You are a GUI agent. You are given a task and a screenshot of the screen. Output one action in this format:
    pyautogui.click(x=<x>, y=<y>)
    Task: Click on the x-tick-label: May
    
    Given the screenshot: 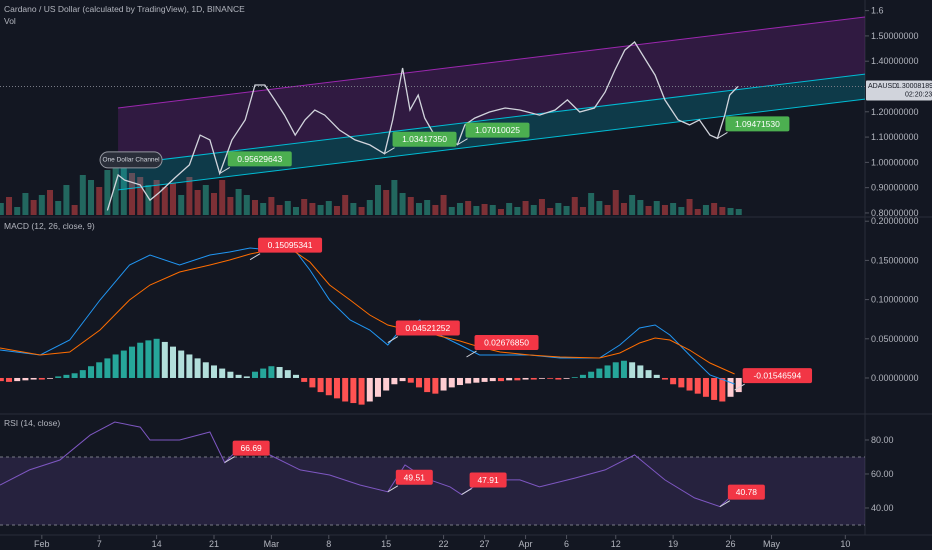 What is the action you would take?
    pyautogui.click(x=772, y=544)
    